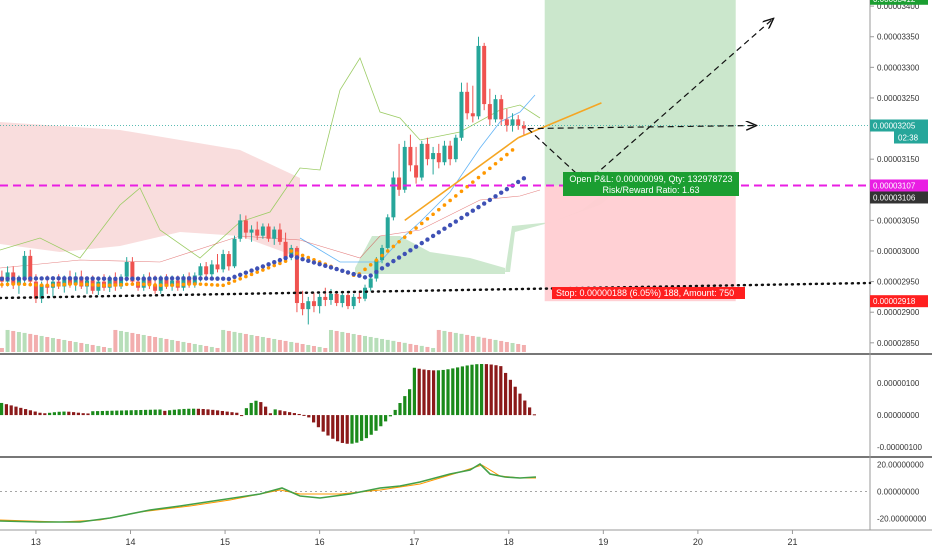  I want to click on oscillator-panel: 20.00000000 0.00000000 -20.00000000, so click(463, 492).